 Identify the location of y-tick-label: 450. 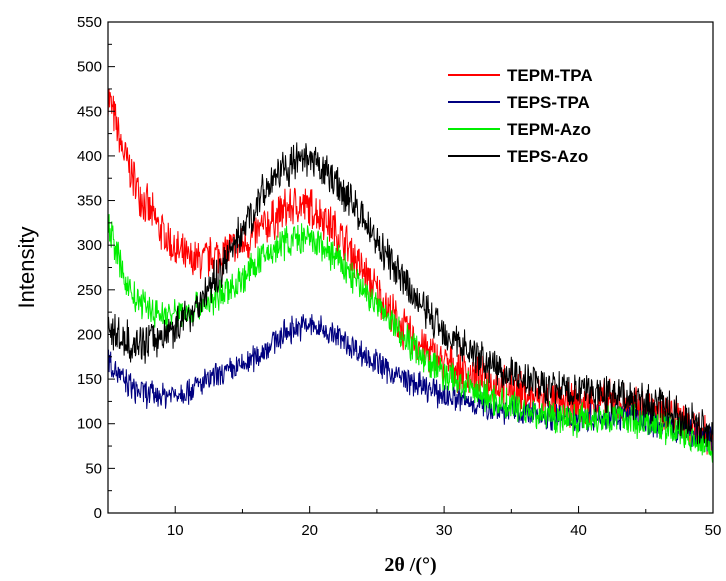
(89, 111).